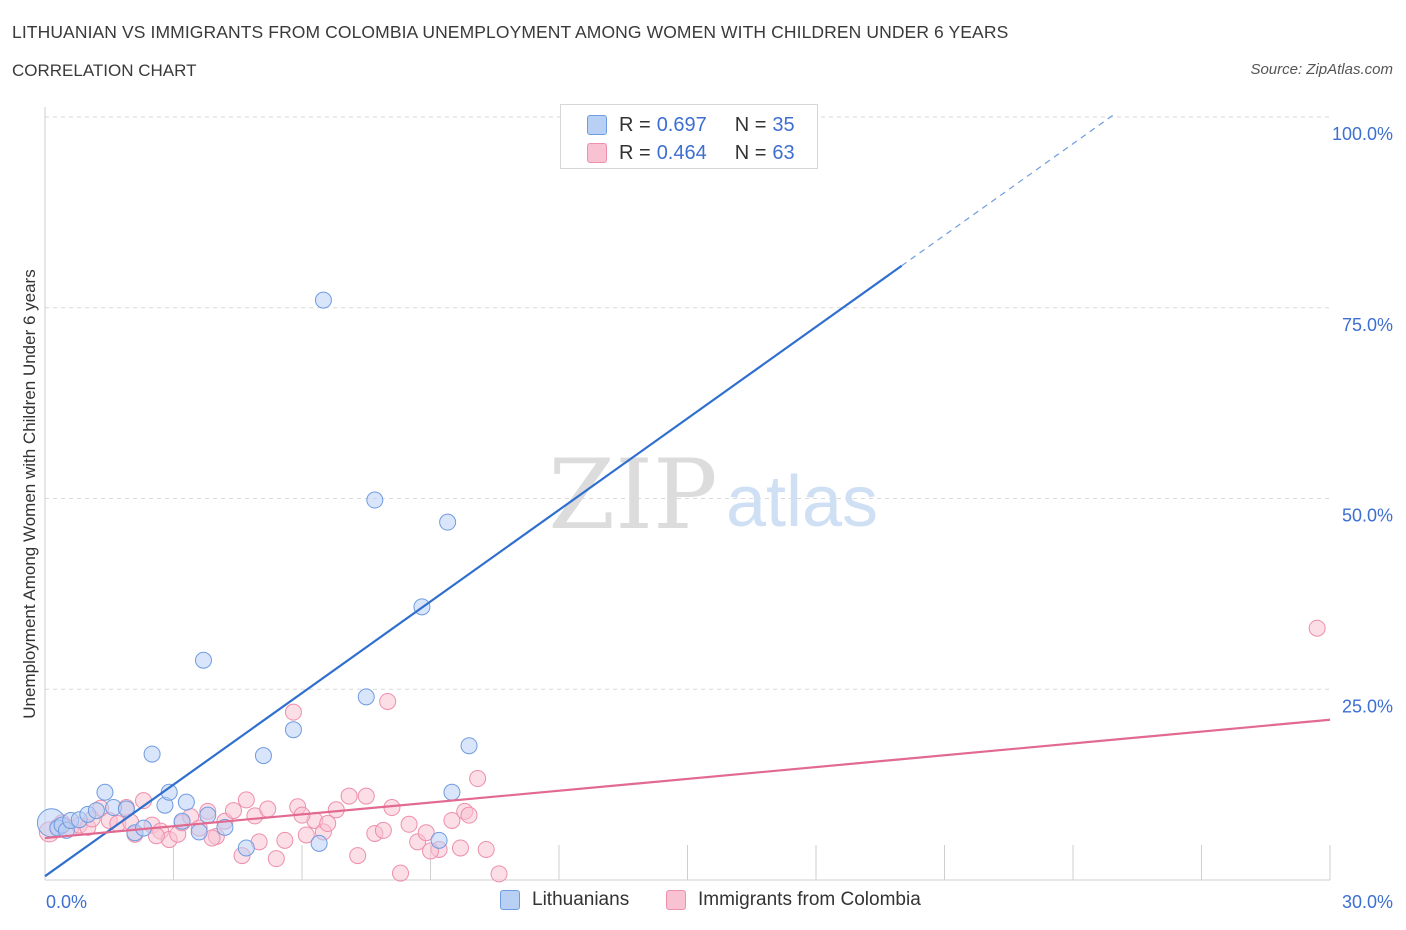 This screenshot has width=1406, height=930. I want to click on legend-row-colombia: R = 0.464 N = 63, so click(691, 153).